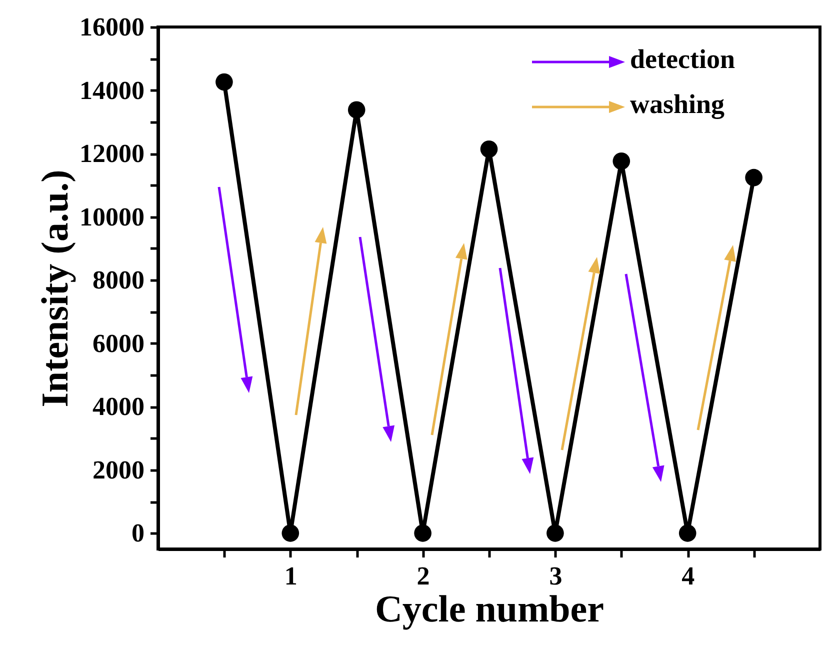 The width and height of the screenshot is (825, 661). What do you see at coordinates (112, 90) in the screenshot?
I see `y-tick-label: 14000` at bounding box center [112, 90].